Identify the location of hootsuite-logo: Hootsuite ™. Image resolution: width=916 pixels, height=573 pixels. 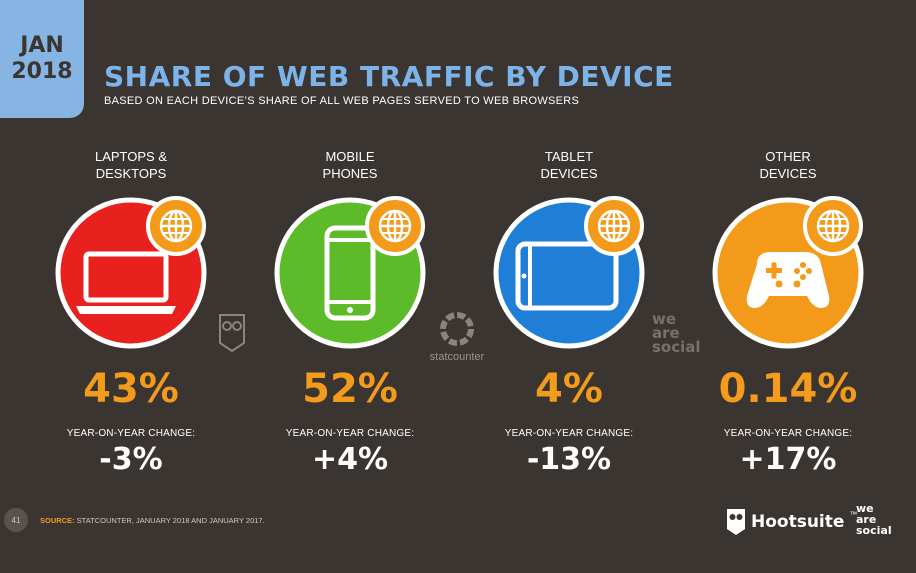
(791, 522).